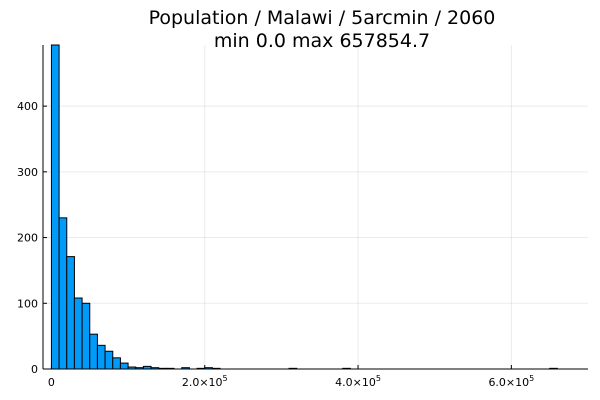  What do you see at coordinates (27, 172) in the screenshot?
I see `y-tick-label: 300` at bounding box center [27, 172].